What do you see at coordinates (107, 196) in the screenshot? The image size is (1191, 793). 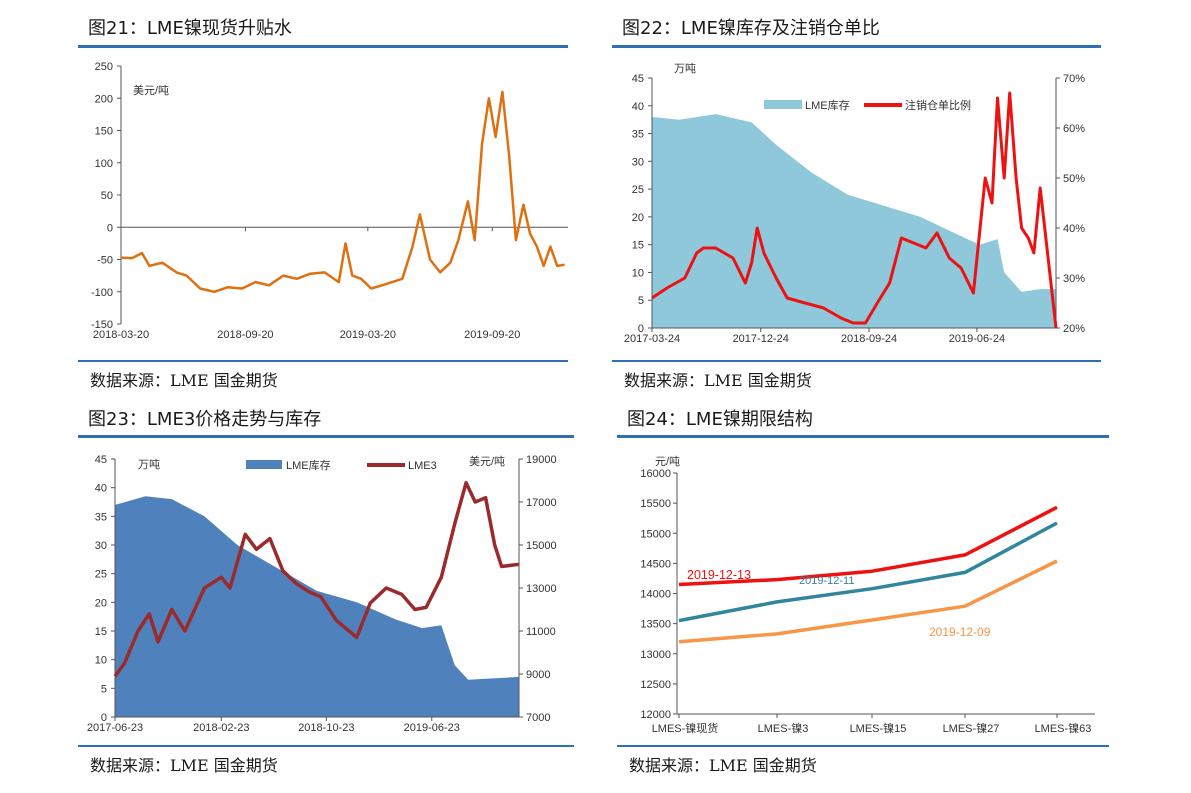 I see `y-tick-label: 50` at bounding box center [107, 196].